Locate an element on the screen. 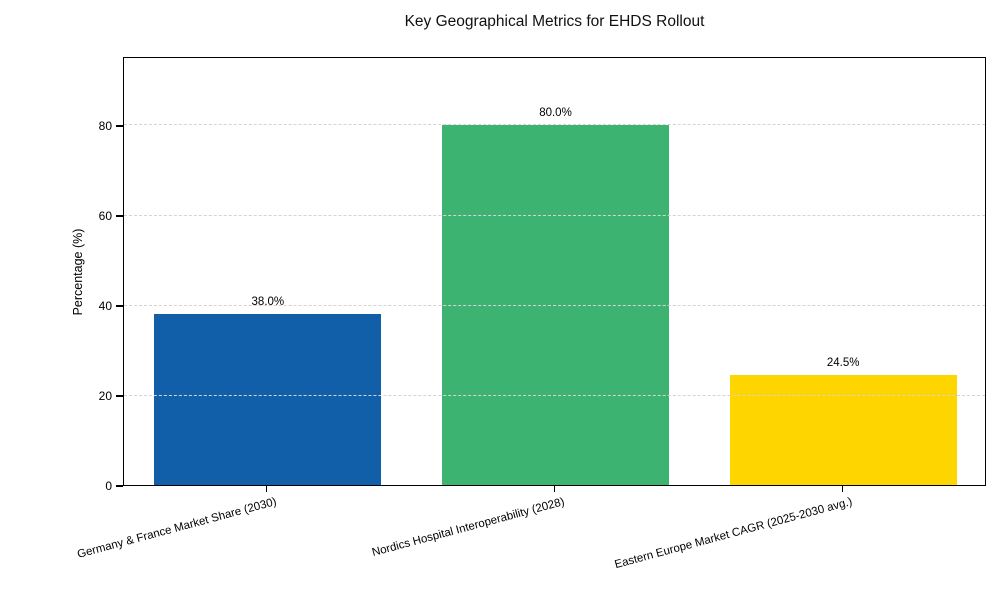 The width and height of the screenshot is (1000, 600). y-tick-label-60: 60 is located at coordinates (105, 215).